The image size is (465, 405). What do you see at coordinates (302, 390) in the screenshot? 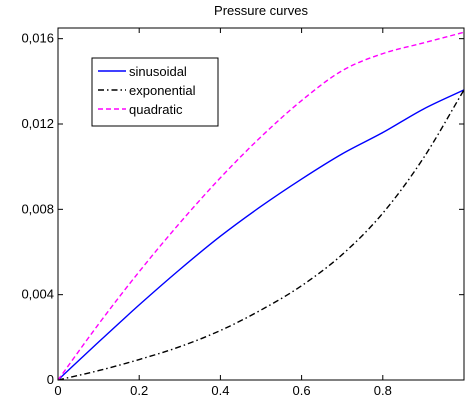
I see `x-tick-label: 0.6` at bounding box center [302, 390].